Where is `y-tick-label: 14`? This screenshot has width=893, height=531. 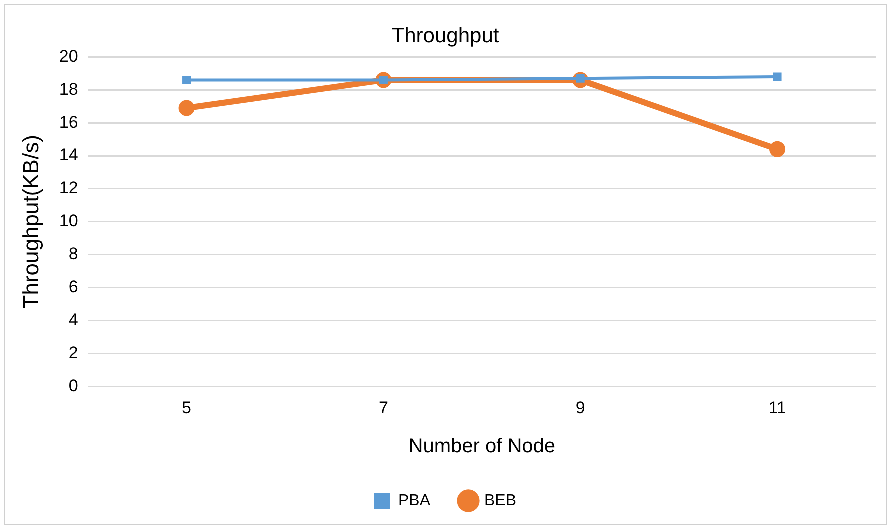
y-tick-label: 14 is located at coordinates (68, 155).